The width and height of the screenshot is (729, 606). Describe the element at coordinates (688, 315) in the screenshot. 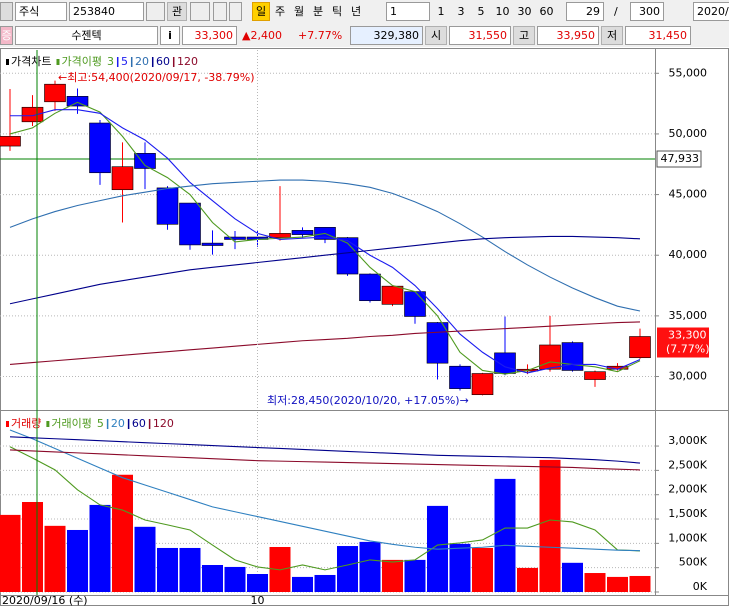

I see `y-tick-label: 35,000` at that location.